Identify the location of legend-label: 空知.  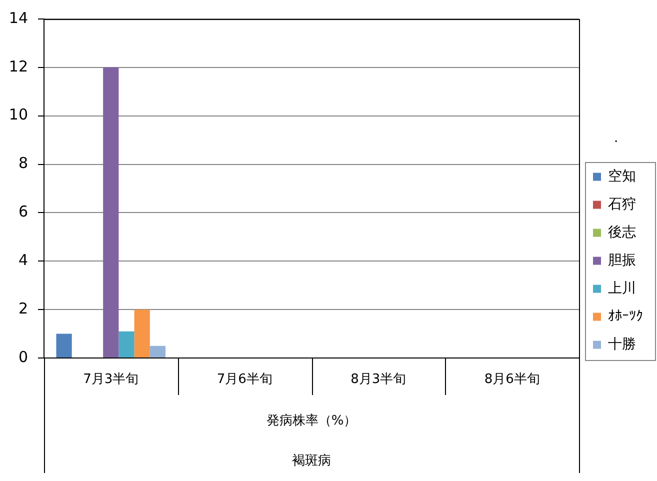
(622, 176).